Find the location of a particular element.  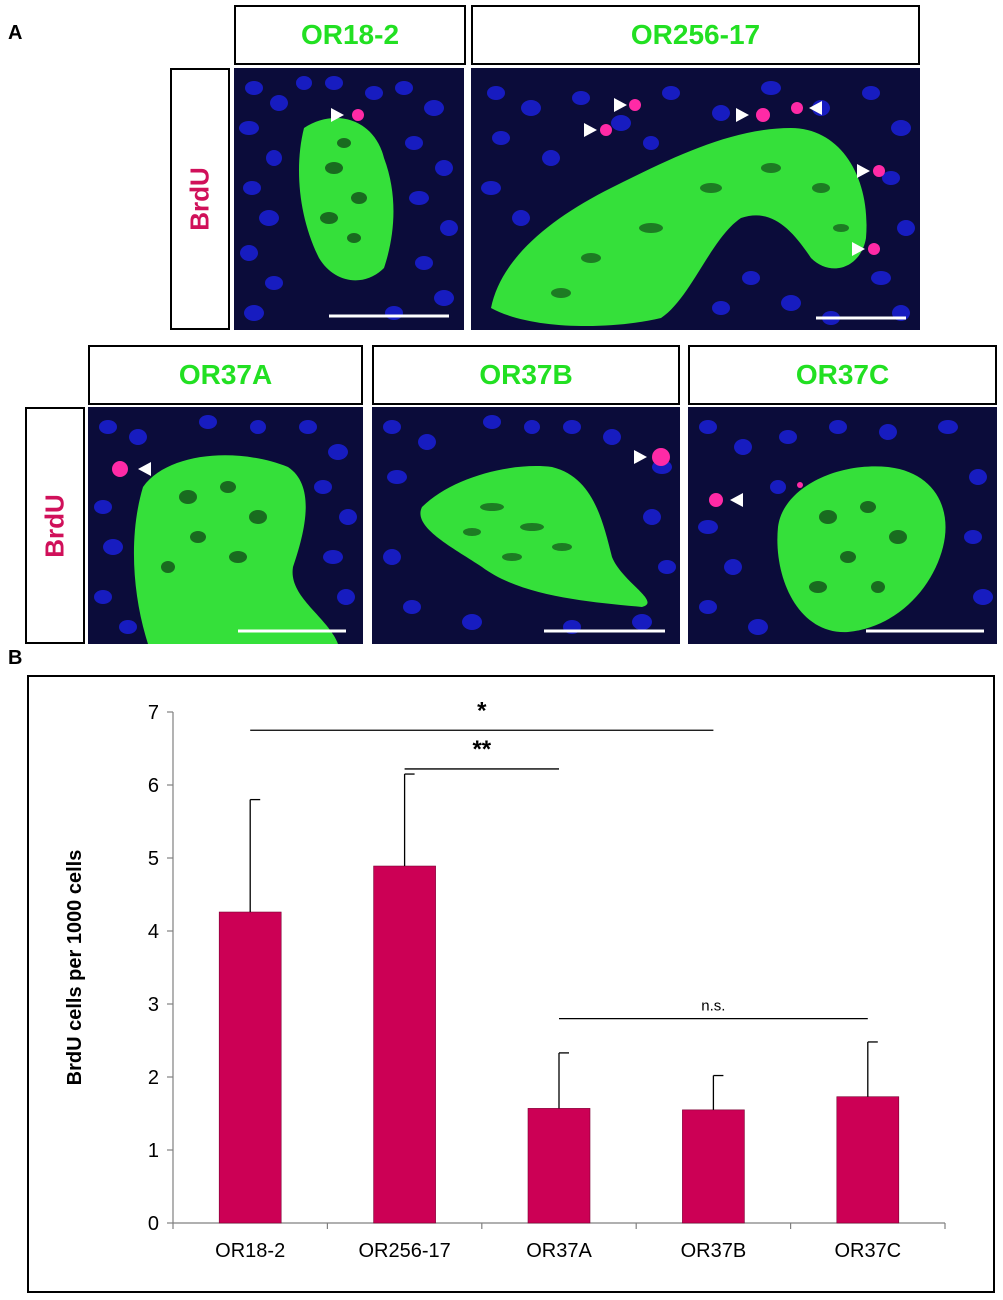

brdu-row-label-bottom: BrdU is located at coordinates (55, 525).